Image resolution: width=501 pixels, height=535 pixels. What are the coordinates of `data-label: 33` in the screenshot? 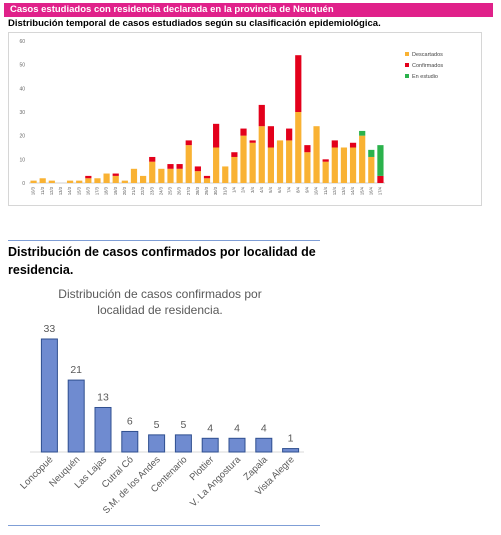 It's located at (50, 329).